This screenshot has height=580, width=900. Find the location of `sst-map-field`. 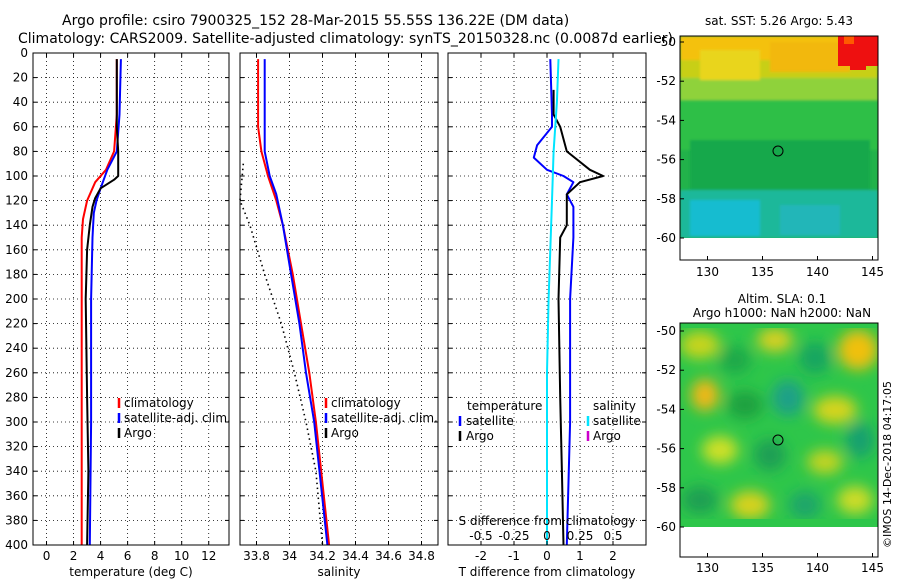

sst-map-field is located at coordinates (779, 137).